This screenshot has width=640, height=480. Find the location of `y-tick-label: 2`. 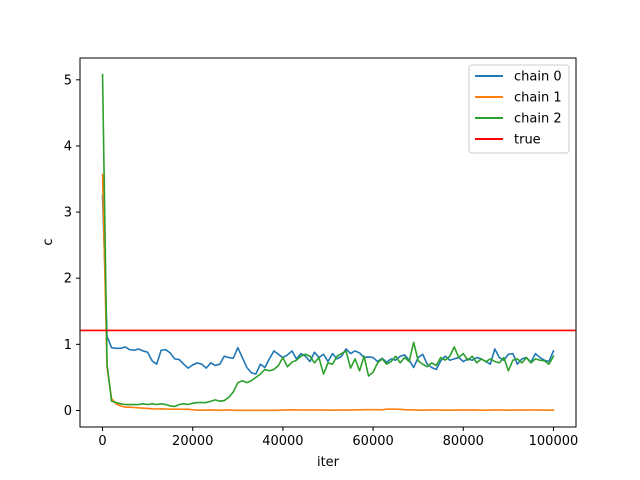

y-tick-label: 2 is located at coordinates (68, 279).